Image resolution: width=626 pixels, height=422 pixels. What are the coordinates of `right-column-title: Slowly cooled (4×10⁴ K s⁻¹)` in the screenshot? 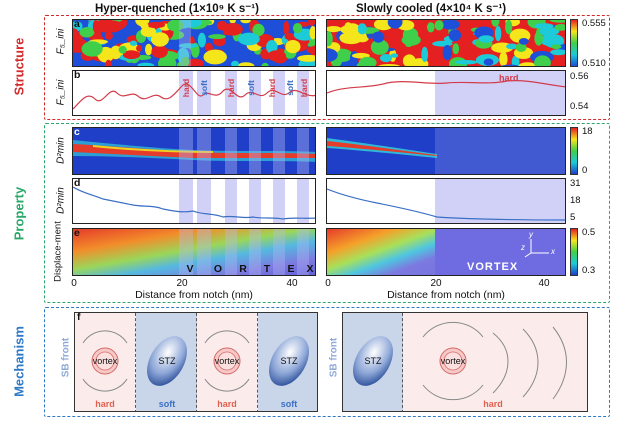 It's located at (431, 9).